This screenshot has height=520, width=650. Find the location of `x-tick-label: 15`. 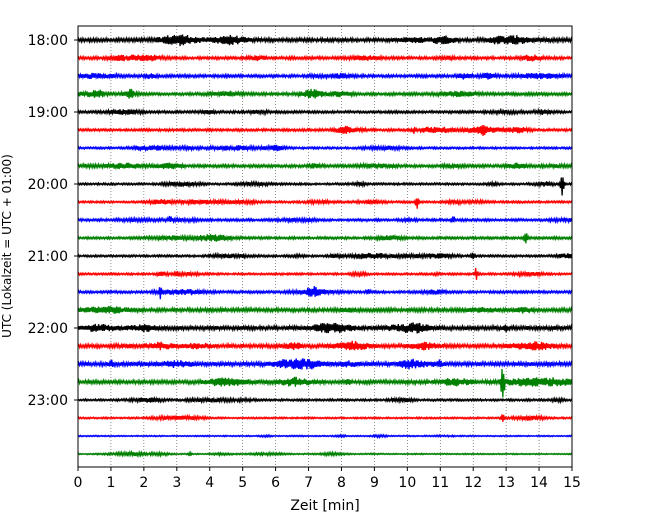

x-tick-label: 15 is located at coordinates (572, 483).